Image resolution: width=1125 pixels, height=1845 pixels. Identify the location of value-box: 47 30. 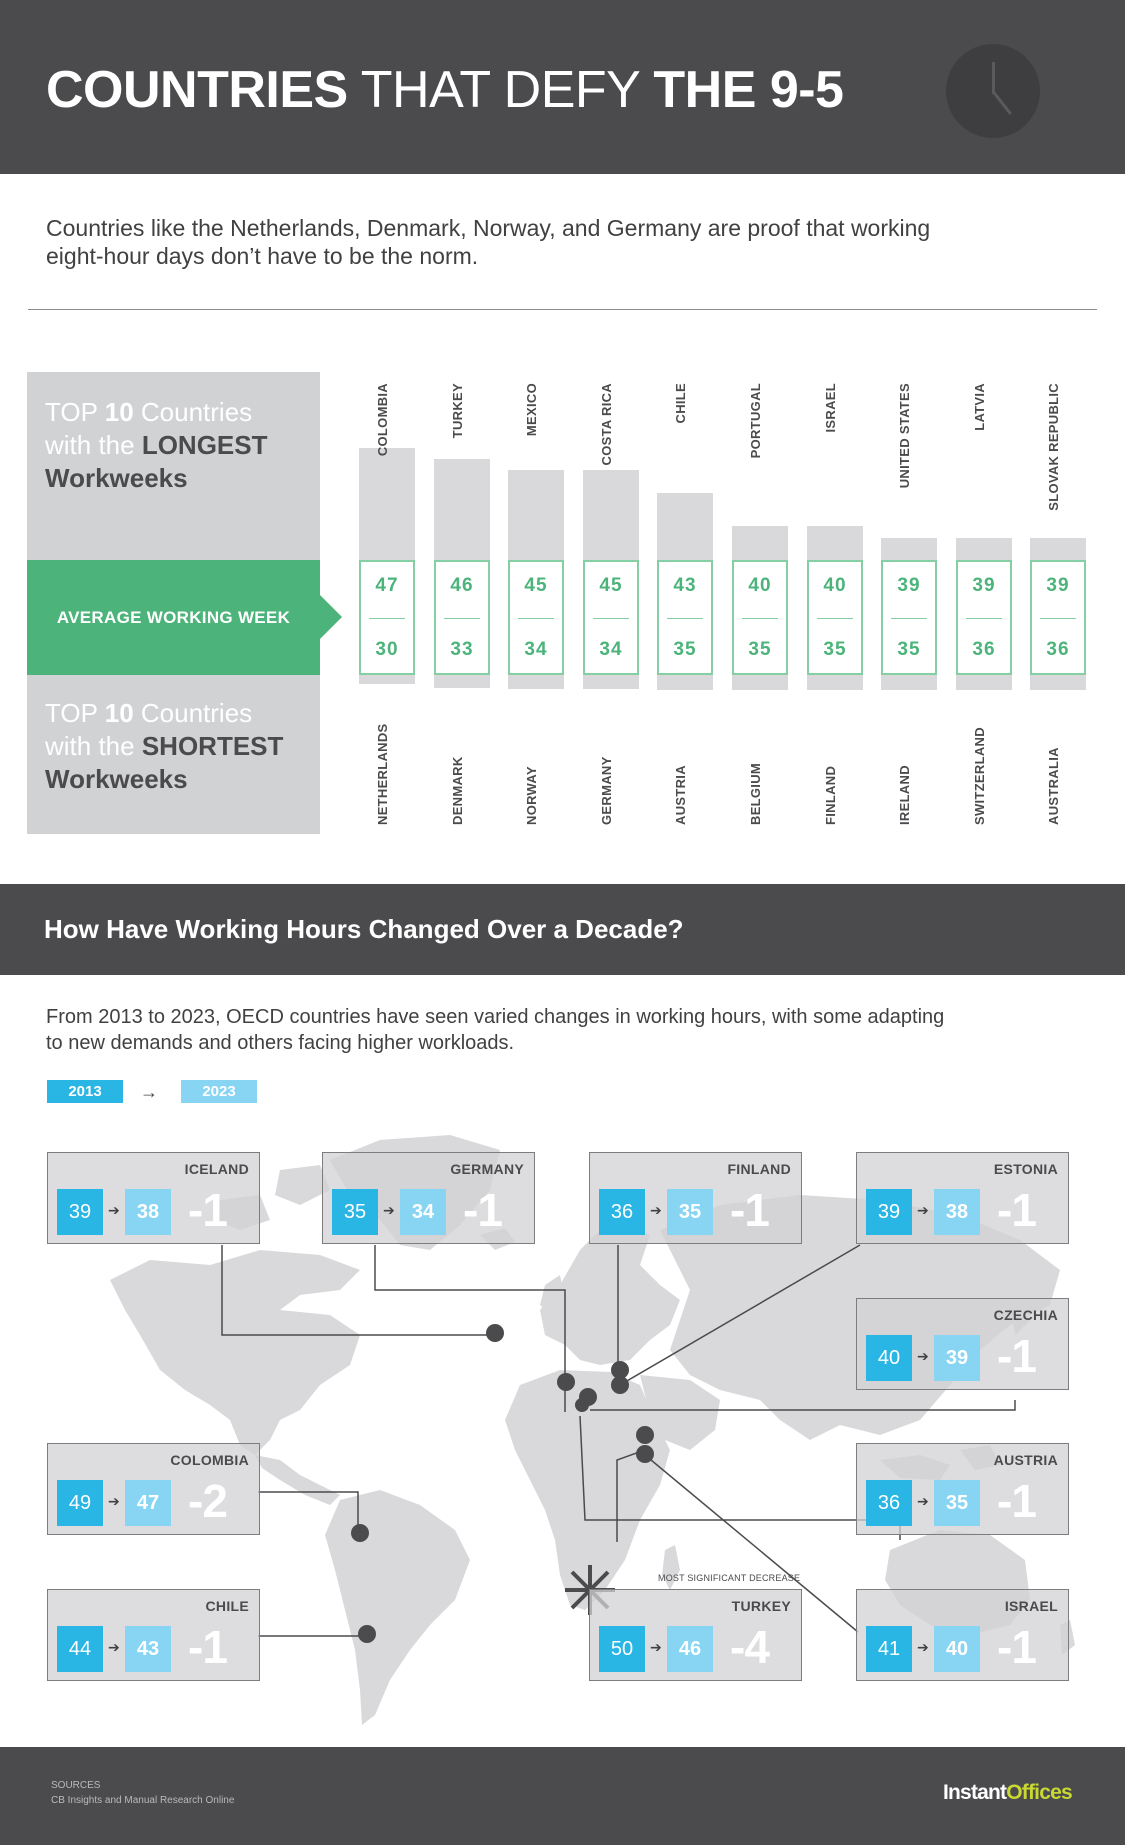
(387, 617).